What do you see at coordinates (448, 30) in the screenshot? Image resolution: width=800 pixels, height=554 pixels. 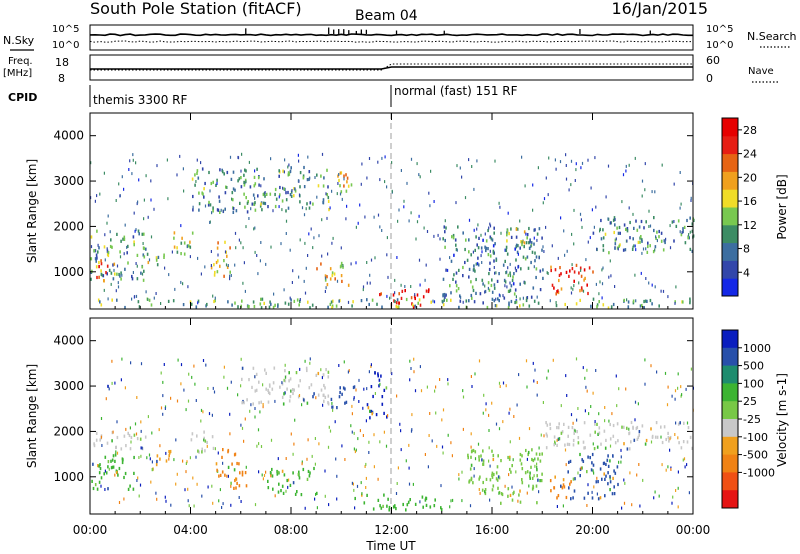 I see `nsky-spikes` at bounding box center [448, 30].